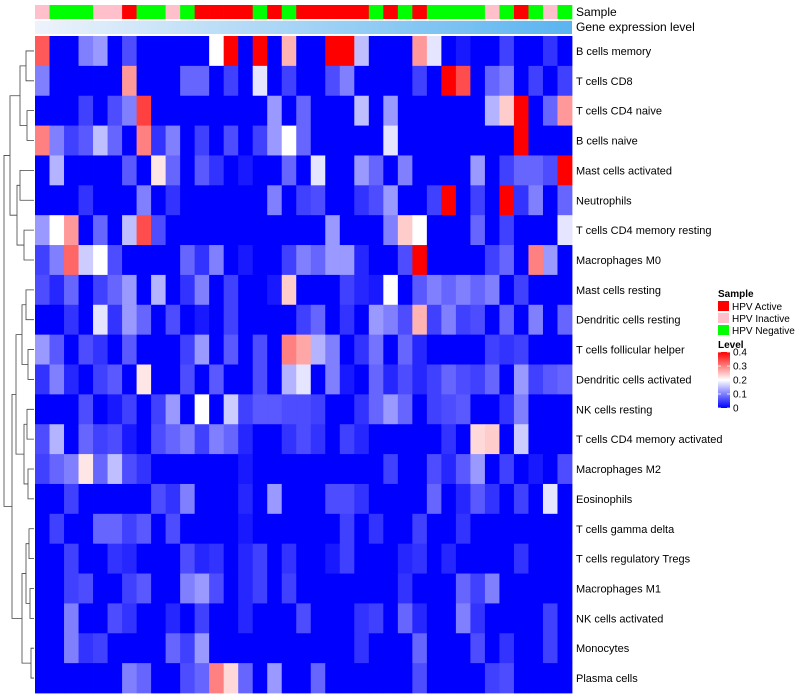 The width and height of the screenshot is (800, 700). Describe the element at coordinates (635, 27) in the screenshot. I see `gene-expression-annotation-label: Gene expression level` at that location.